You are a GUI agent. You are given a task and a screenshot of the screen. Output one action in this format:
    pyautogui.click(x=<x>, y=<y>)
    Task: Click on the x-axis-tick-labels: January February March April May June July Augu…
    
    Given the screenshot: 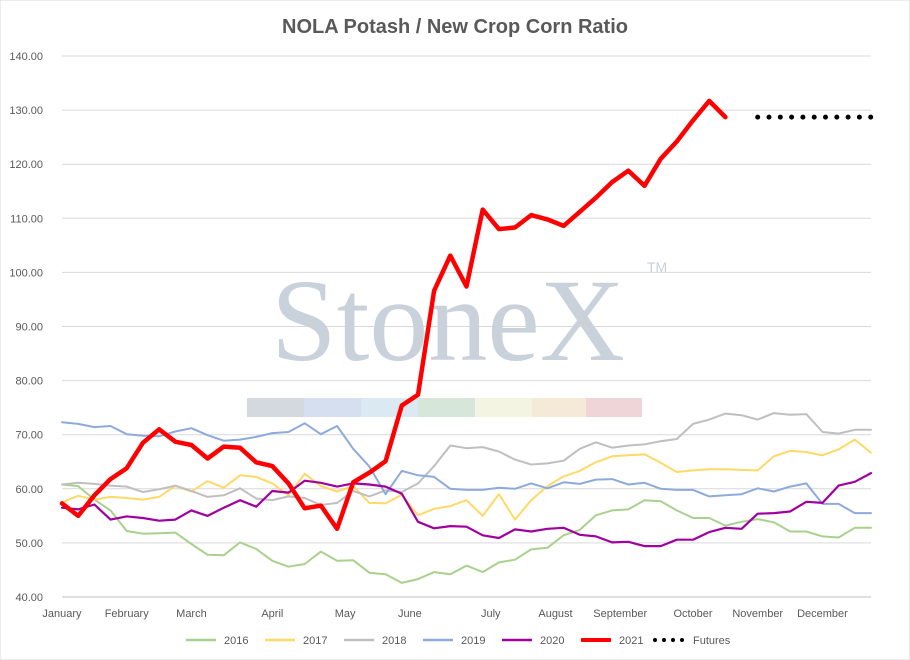 What is the action you would take?
    pyautogui.click(x=445, y=614)
    